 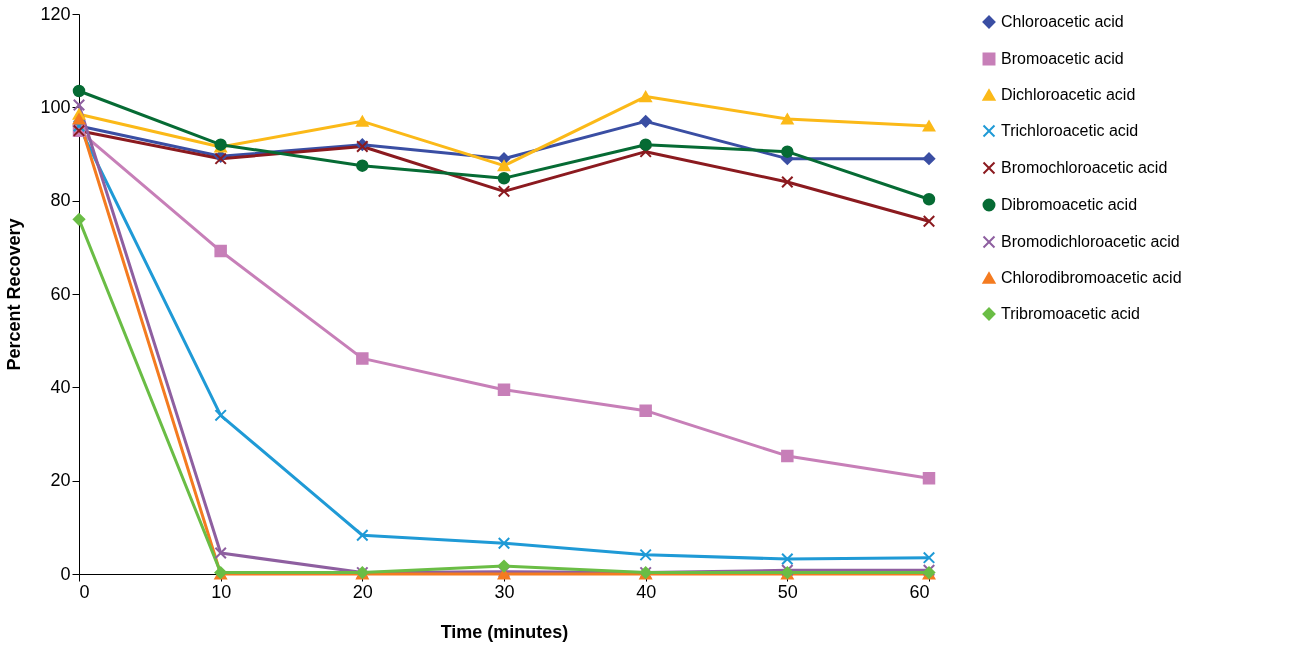 What do you see at coordinates (1090, 241) in the screenshot?
I see `legend-label: Bromodichloroacetic acid` at bounding box center [1090, 241].